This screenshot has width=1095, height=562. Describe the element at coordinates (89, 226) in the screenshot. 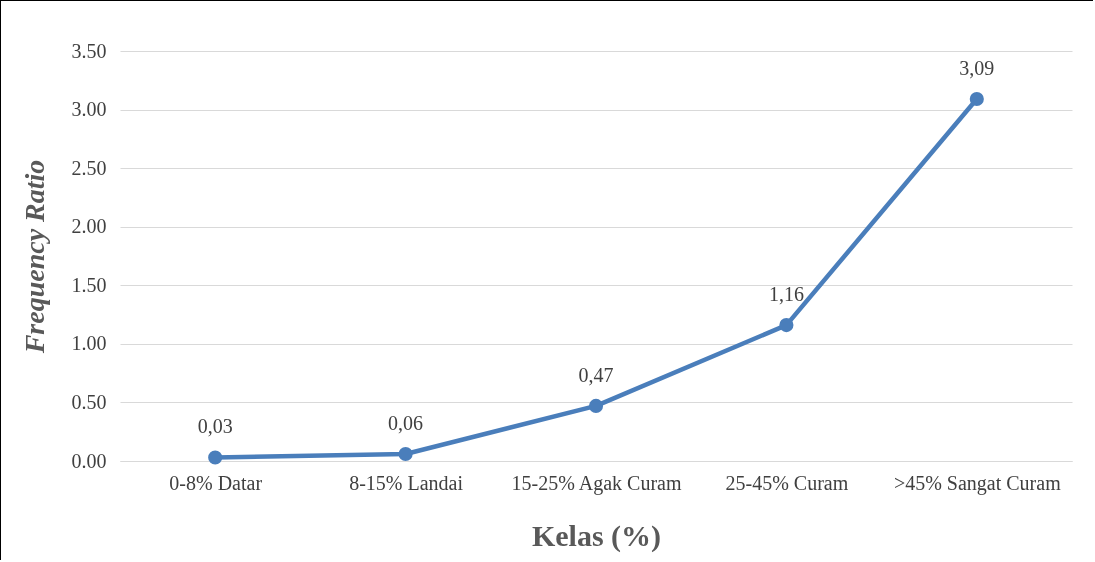

I see `y-tick-label: 2.00` at that location.